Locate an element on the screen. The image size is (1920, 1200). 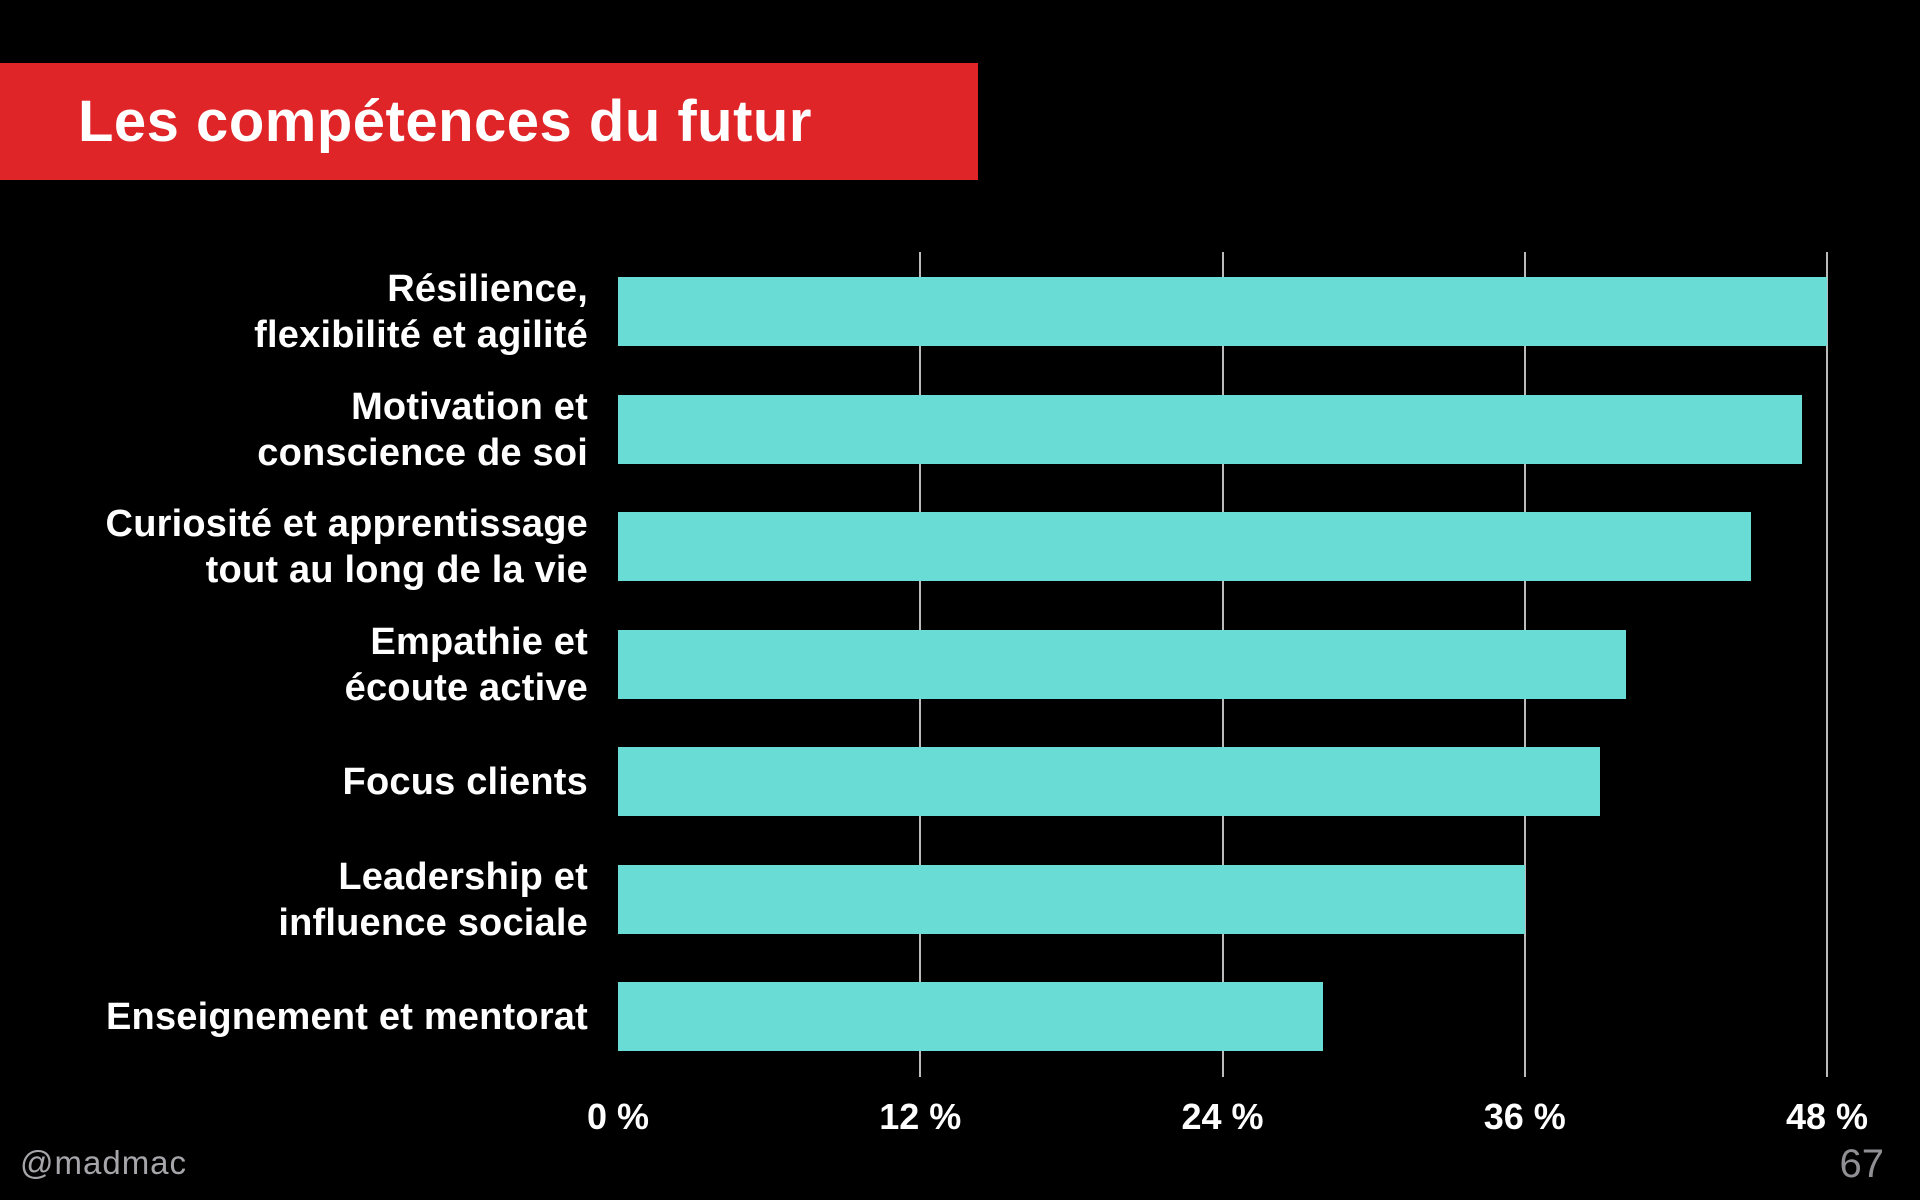
category-label: Leadership et influence sociale is located at coordinates (294, 900).